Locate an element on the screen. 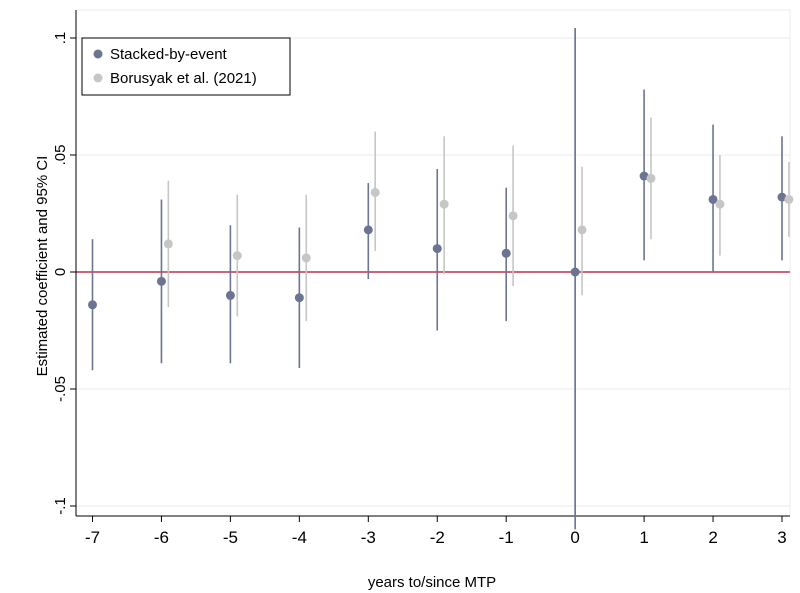 Image resolution: width=800 pixels, height=593 pixels. legend-label-borusyak: Borusyak et al. (2021) is located at coordinates (183, 78).